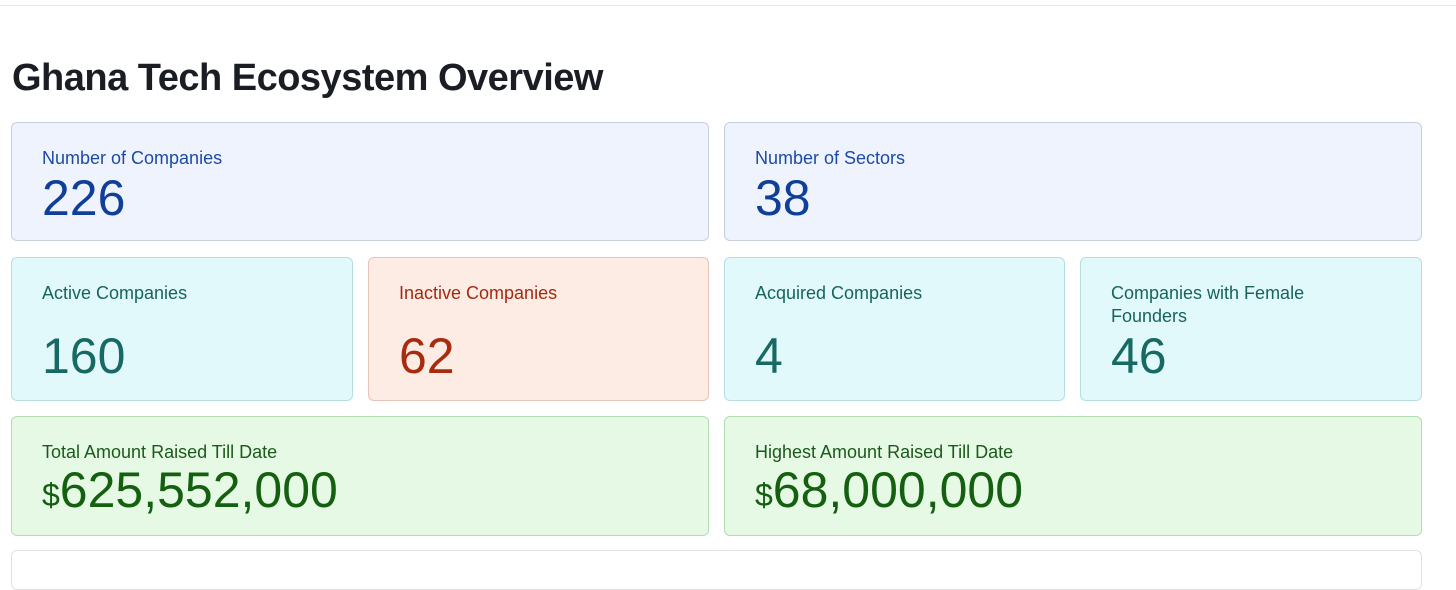 This screenshot has height=590, width=1456. I want to click on stat-label: Total Amount Raised Till Date, so click(160, 452).